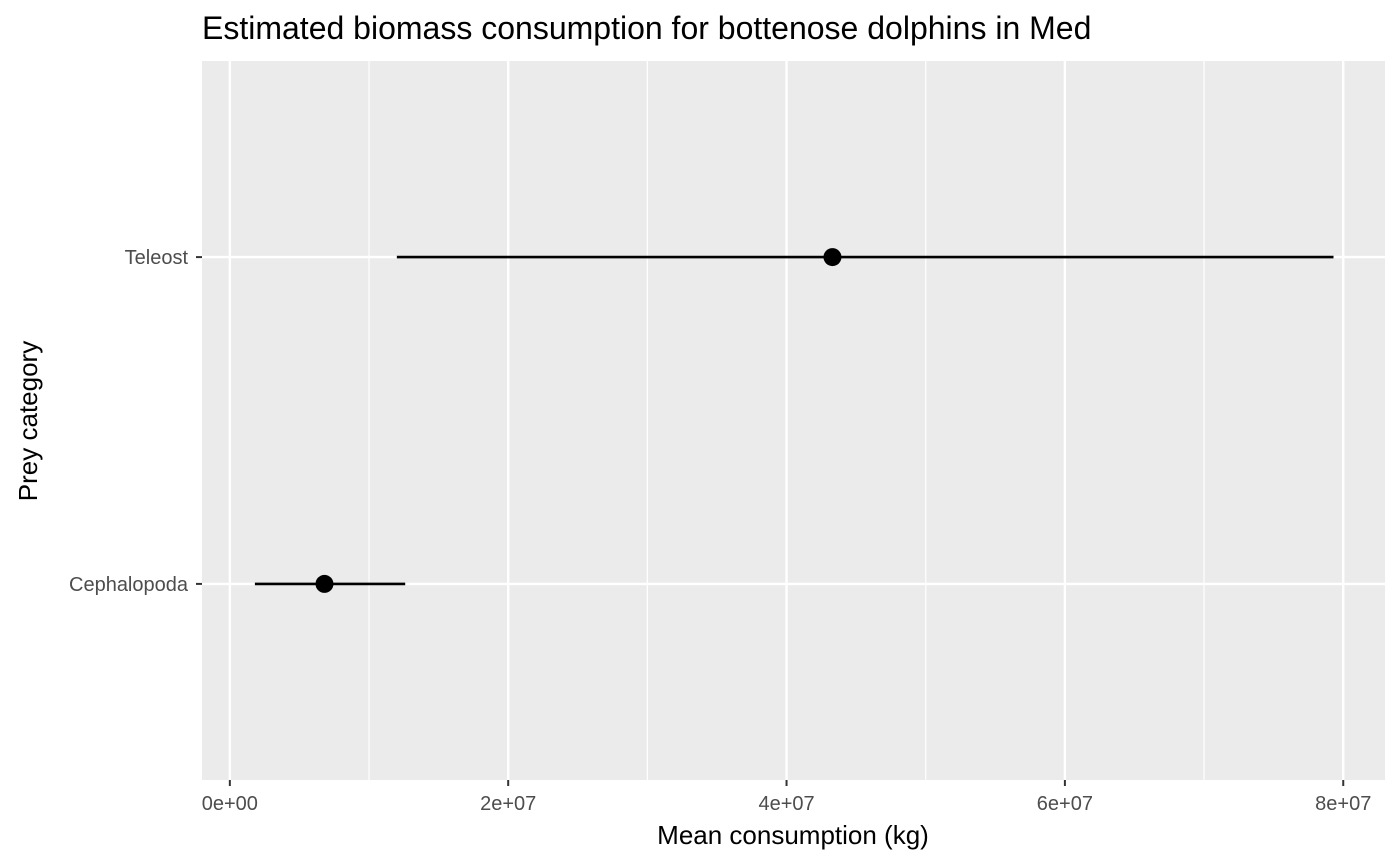 Image resolution: width=1400 pixels, height=865 pixels. Describe the element at coordinates (786, 804) in the screenshot. I see `x-tick-label: 4e+07` at that location.